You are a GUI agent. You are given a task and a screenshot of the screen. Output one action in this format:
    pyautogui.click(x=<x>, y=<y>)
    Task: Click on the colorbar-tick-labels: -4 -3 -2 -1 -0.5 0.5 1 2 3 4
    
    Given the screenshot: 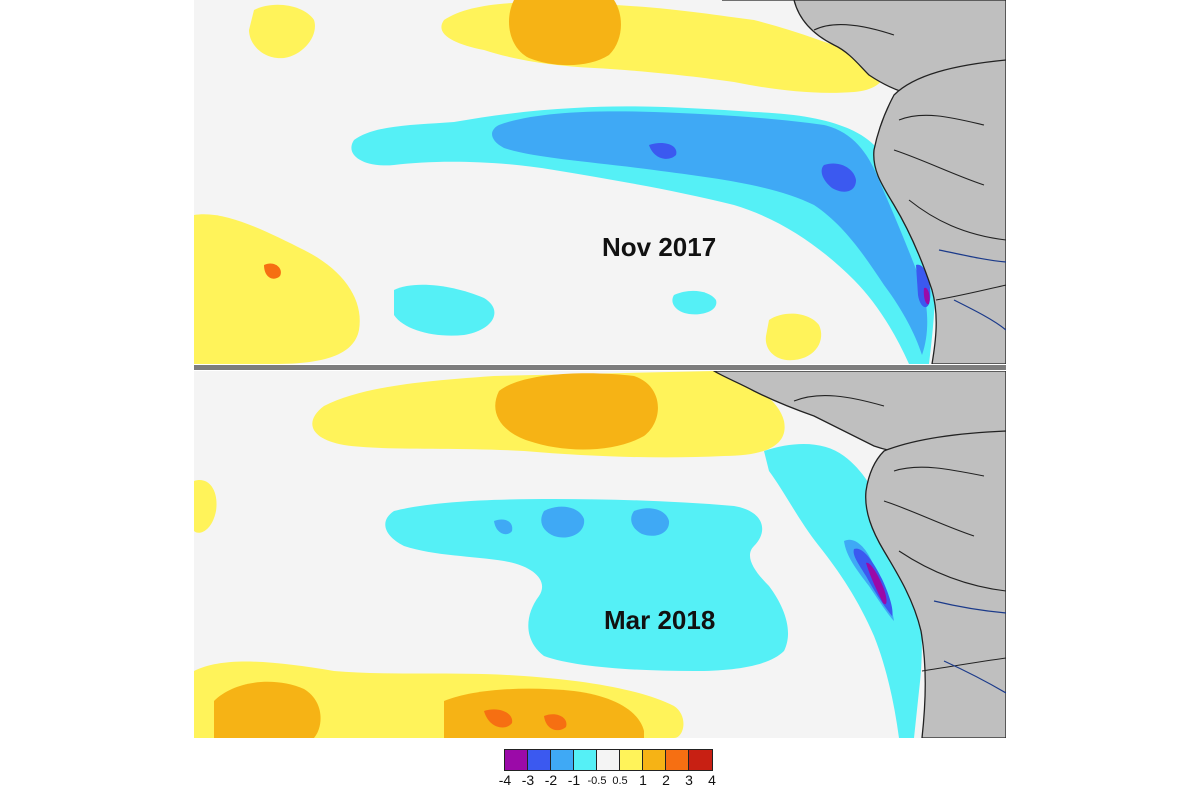 What is the action you would take?
    pyautogui.click(x=616, y=782)
    